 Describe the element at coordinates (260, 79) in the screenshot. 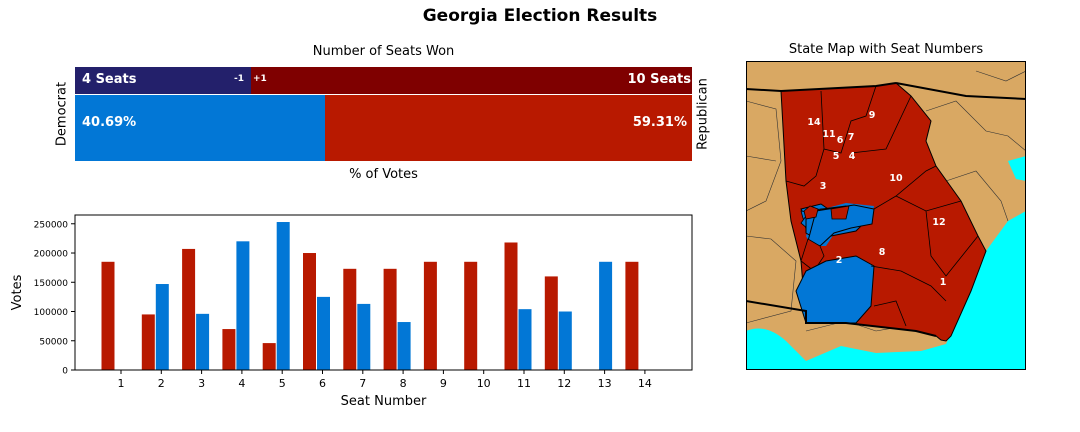

I see `rep-seat-change-label: +1` at that location.